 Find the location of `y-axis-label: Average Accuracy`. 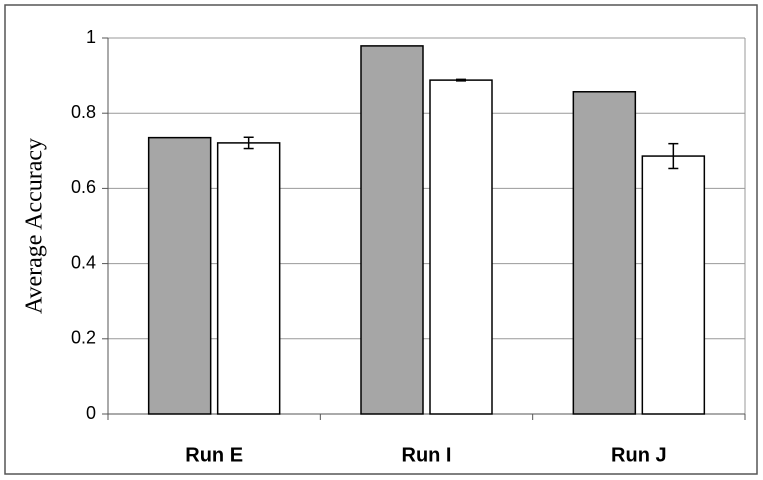

y-axis-label: Average Accuracy is located at coordinates (35, 226).